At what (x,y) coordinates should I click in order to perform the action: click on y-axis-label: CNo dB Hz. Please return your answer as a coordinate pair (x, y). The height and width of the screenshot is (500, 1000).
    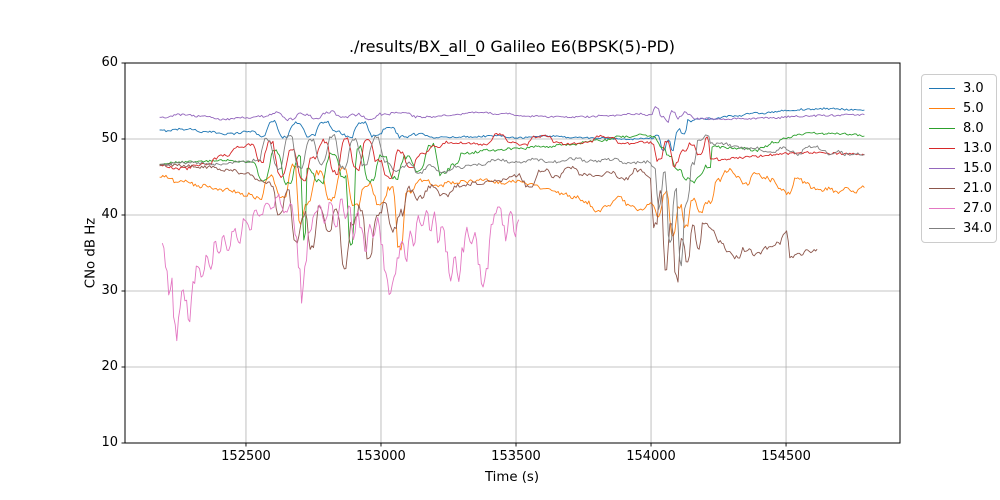
    Looking at the image, I should click on (91, 253).